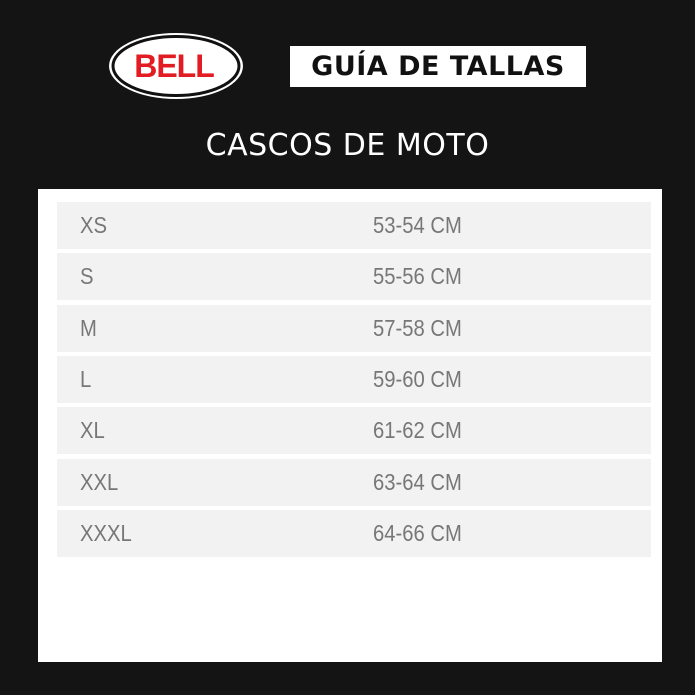  What do you see at coordinates (354, 328) in the screenshot?
I see `table-row: M 57-58 CM` at bounding box center [354, 328].